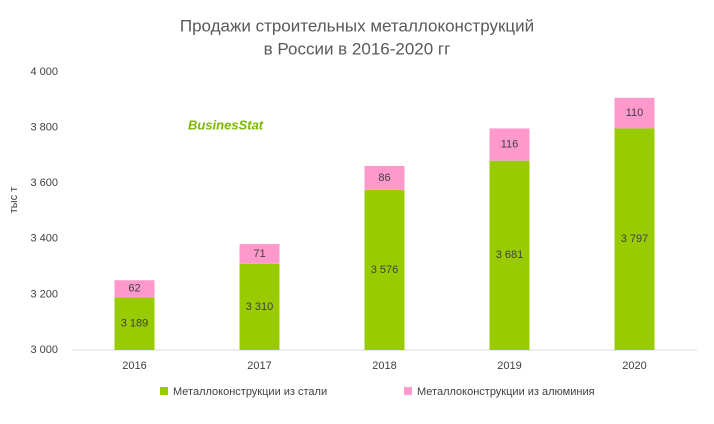  I want to click on y-tick-label: 3 000, so click(44, 350).